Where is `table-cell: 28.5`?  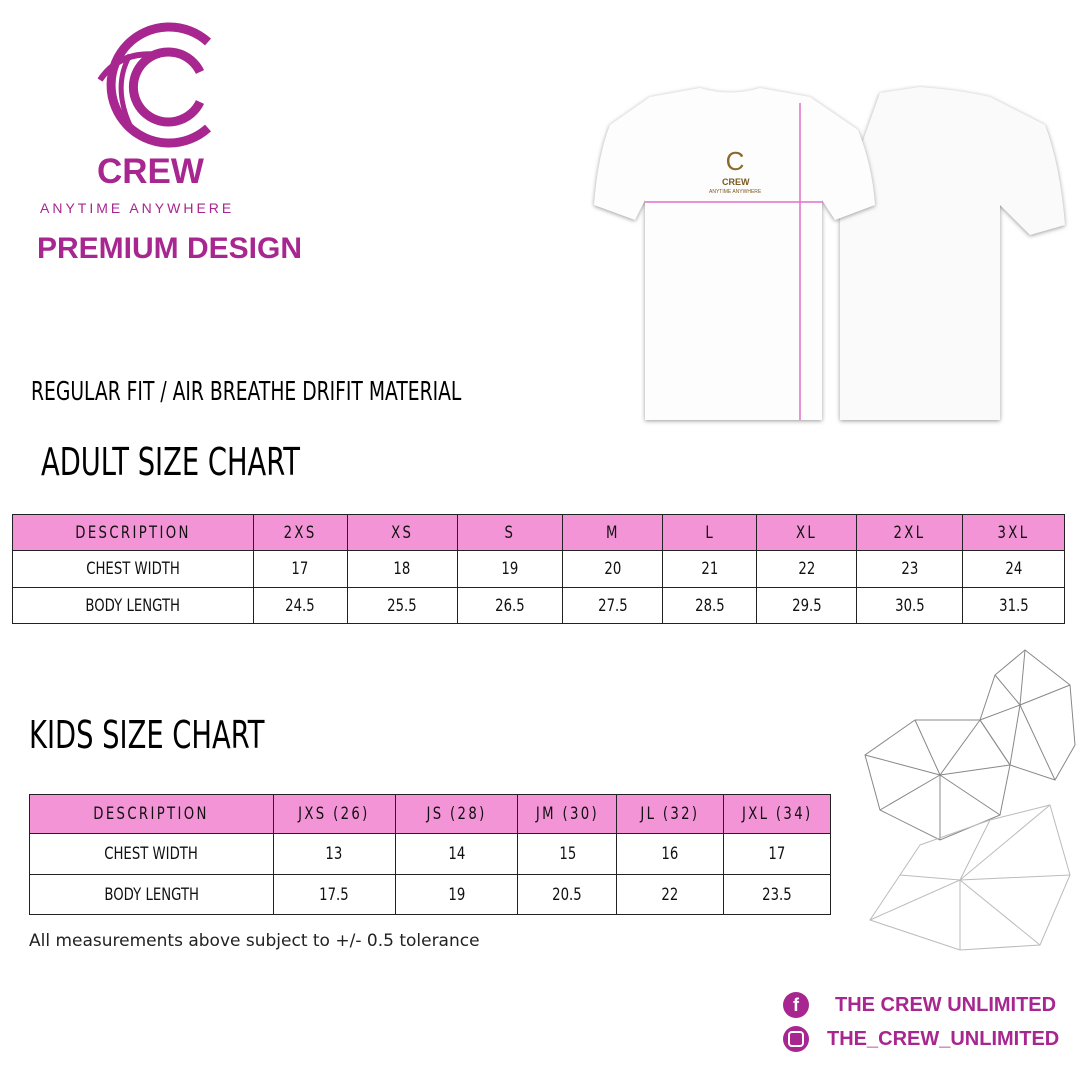
table-cell: 28.5 is located at coordinates (710, 605).